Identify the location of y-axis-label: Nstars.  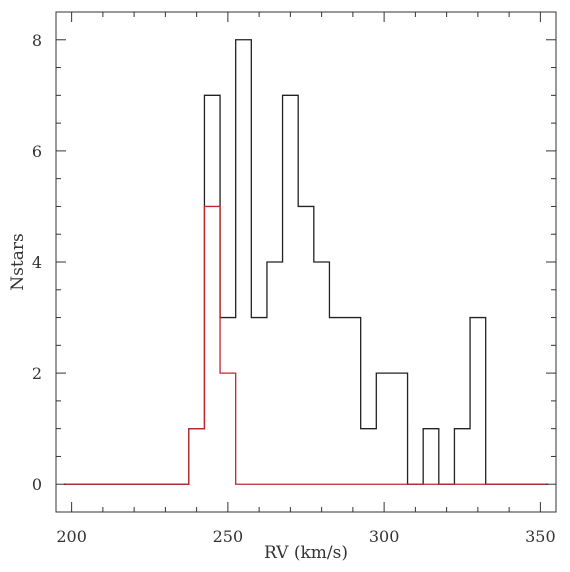
(18, 261).